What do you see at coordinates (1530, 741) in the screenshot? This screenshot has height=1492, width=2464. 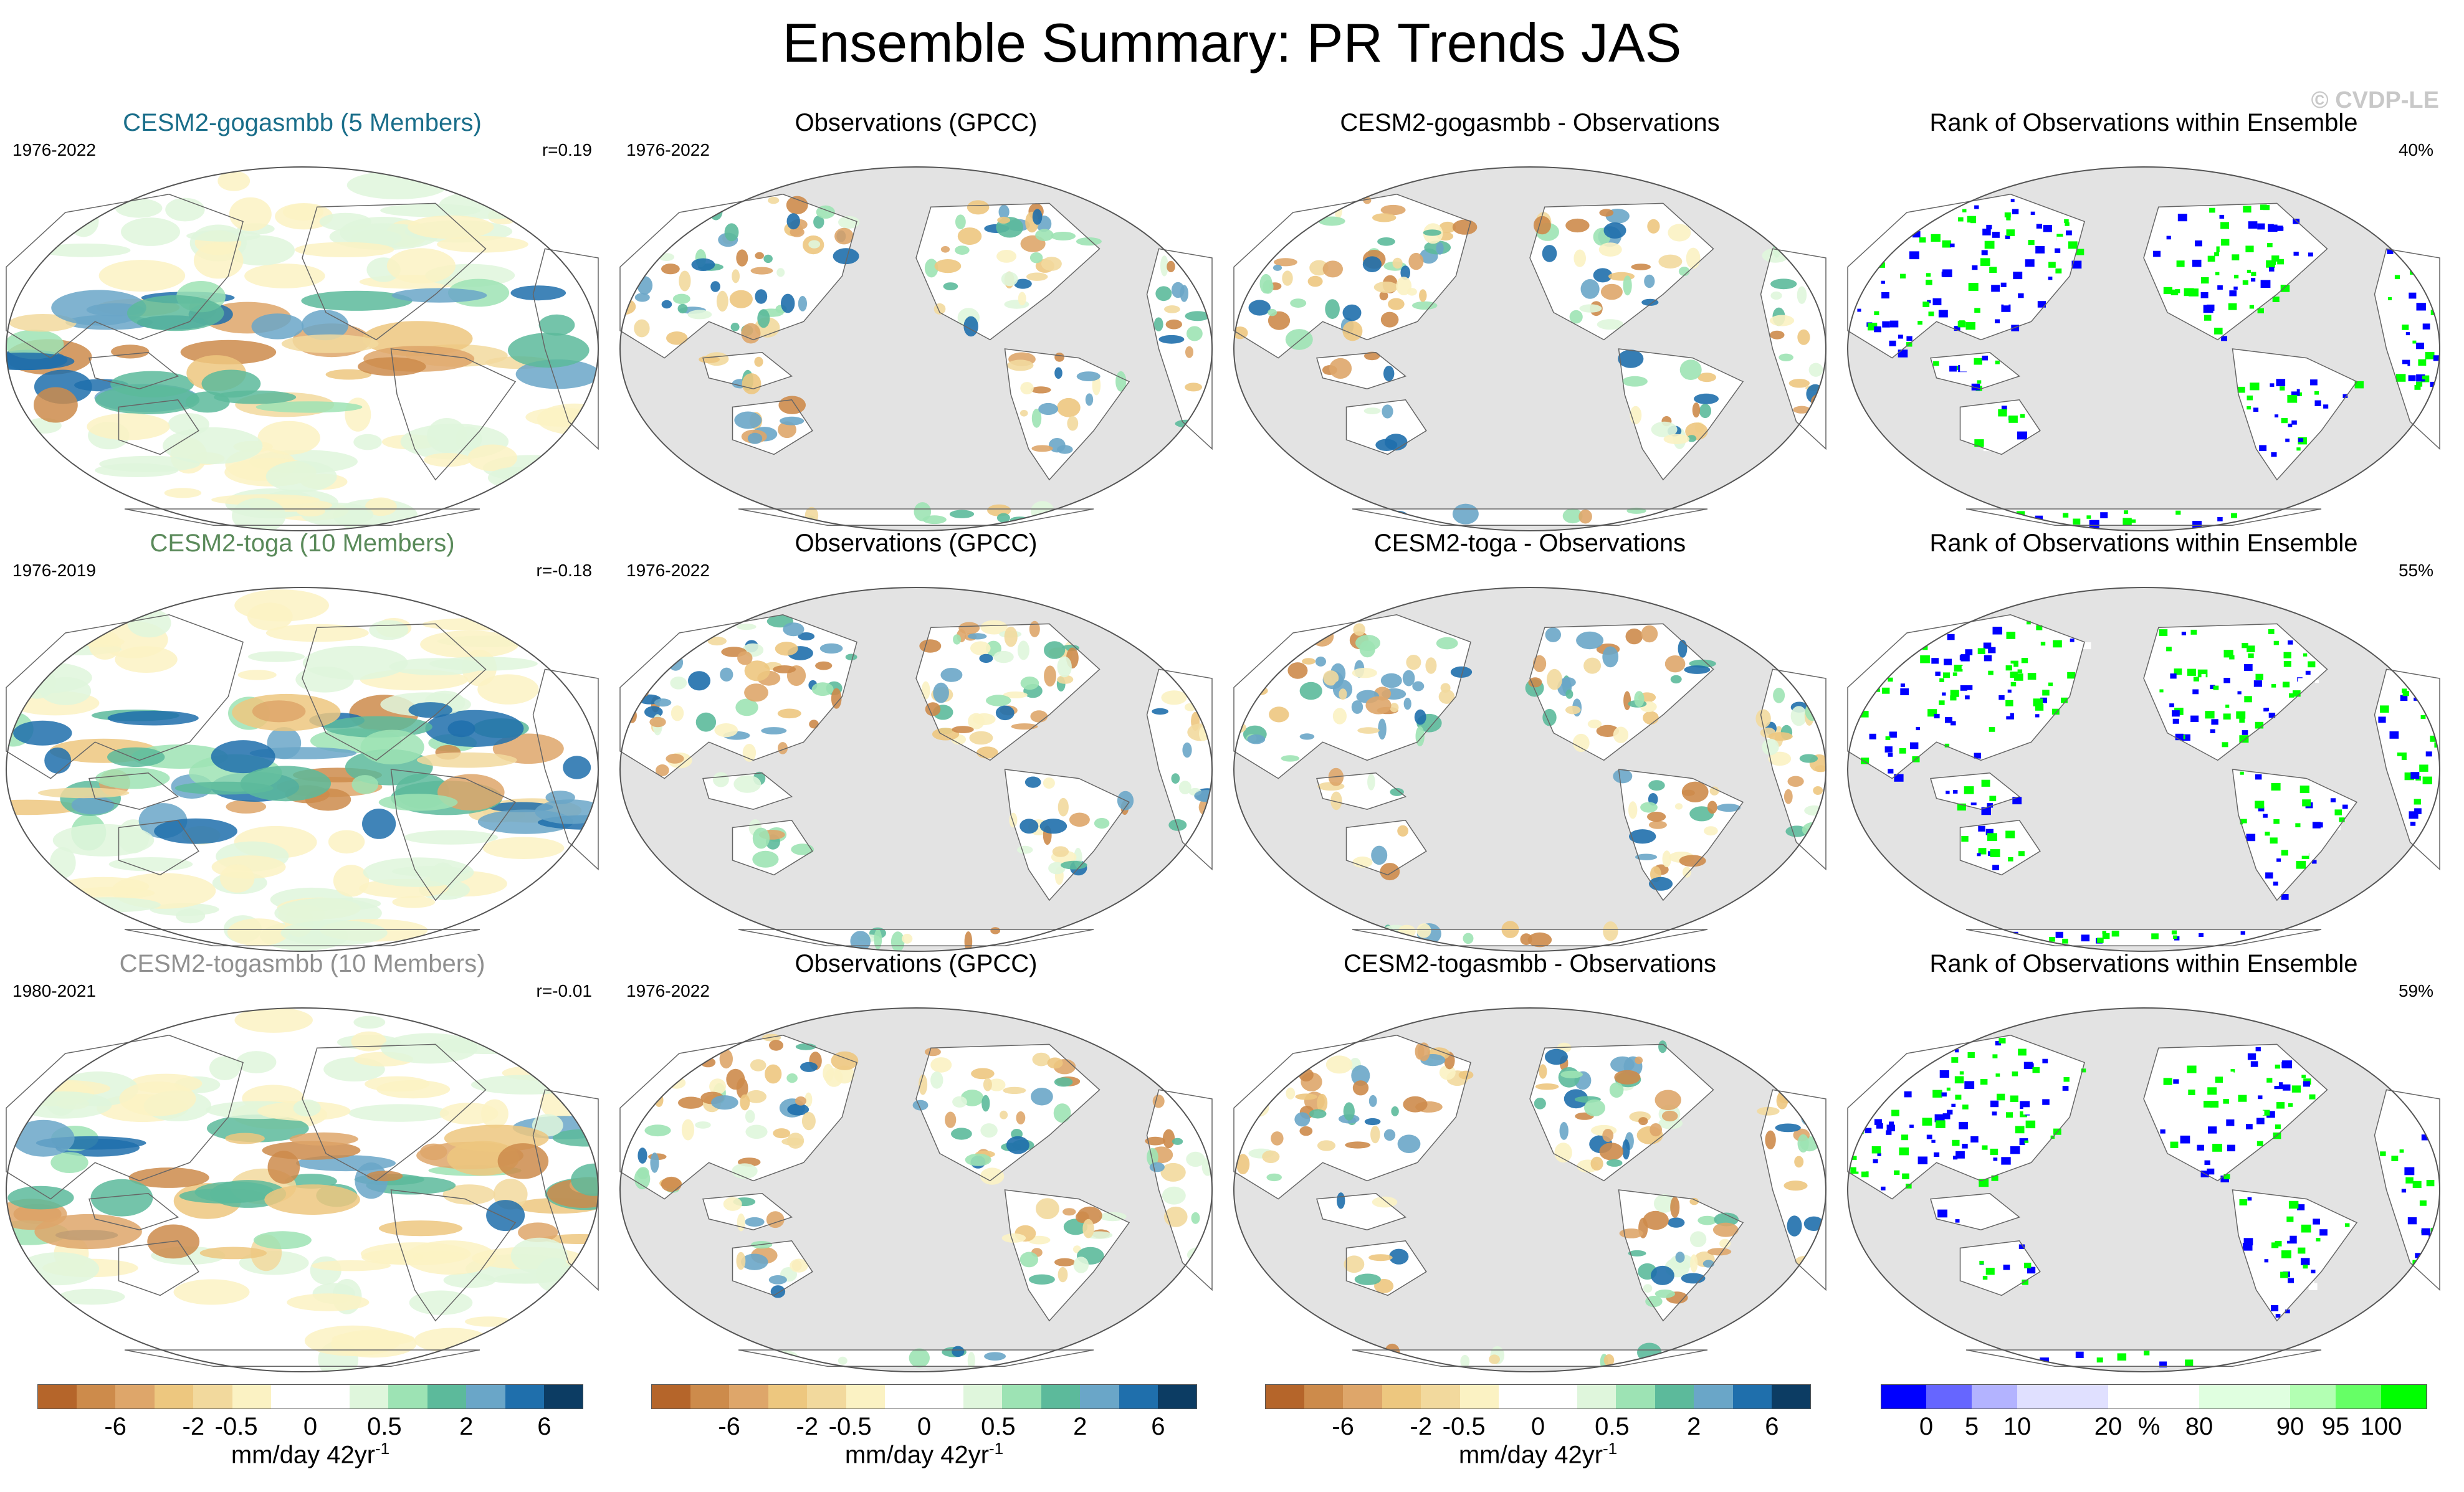 I see `panel-r2-diff: CESM2-toga - Observations` at bounding box center [1530, 741].